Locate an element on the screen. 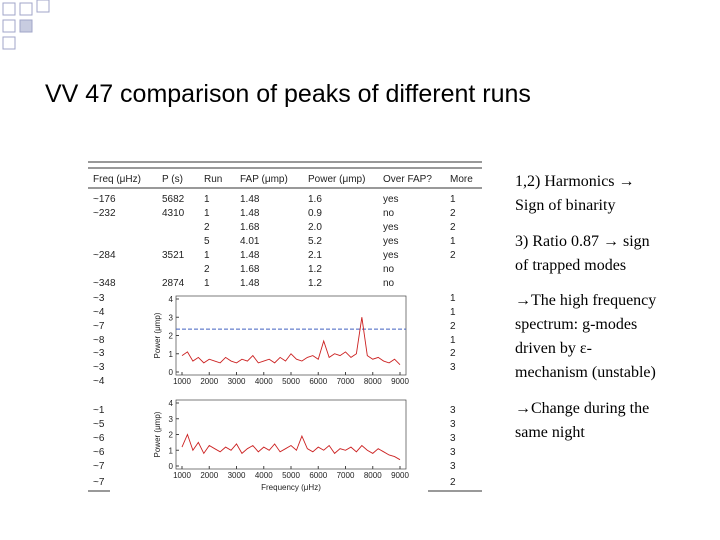 The height and width of the screenshot is (540, 720). x-tick-label: 6000 is located at coordinates (318, 381).